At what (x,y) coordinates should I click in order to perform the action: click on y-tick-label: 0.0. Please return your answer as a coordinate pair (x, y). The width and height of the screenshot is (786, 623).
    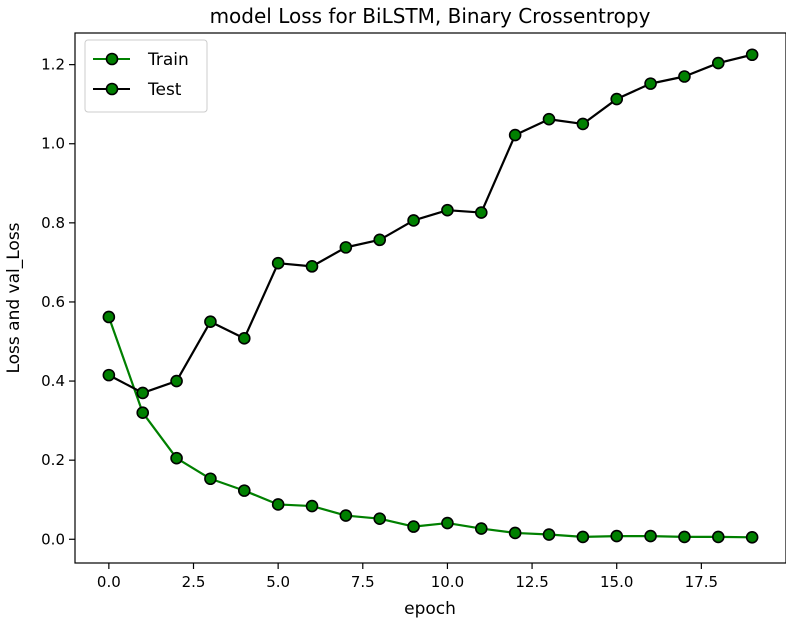
    Looking at the image, I should click on (53, 539).